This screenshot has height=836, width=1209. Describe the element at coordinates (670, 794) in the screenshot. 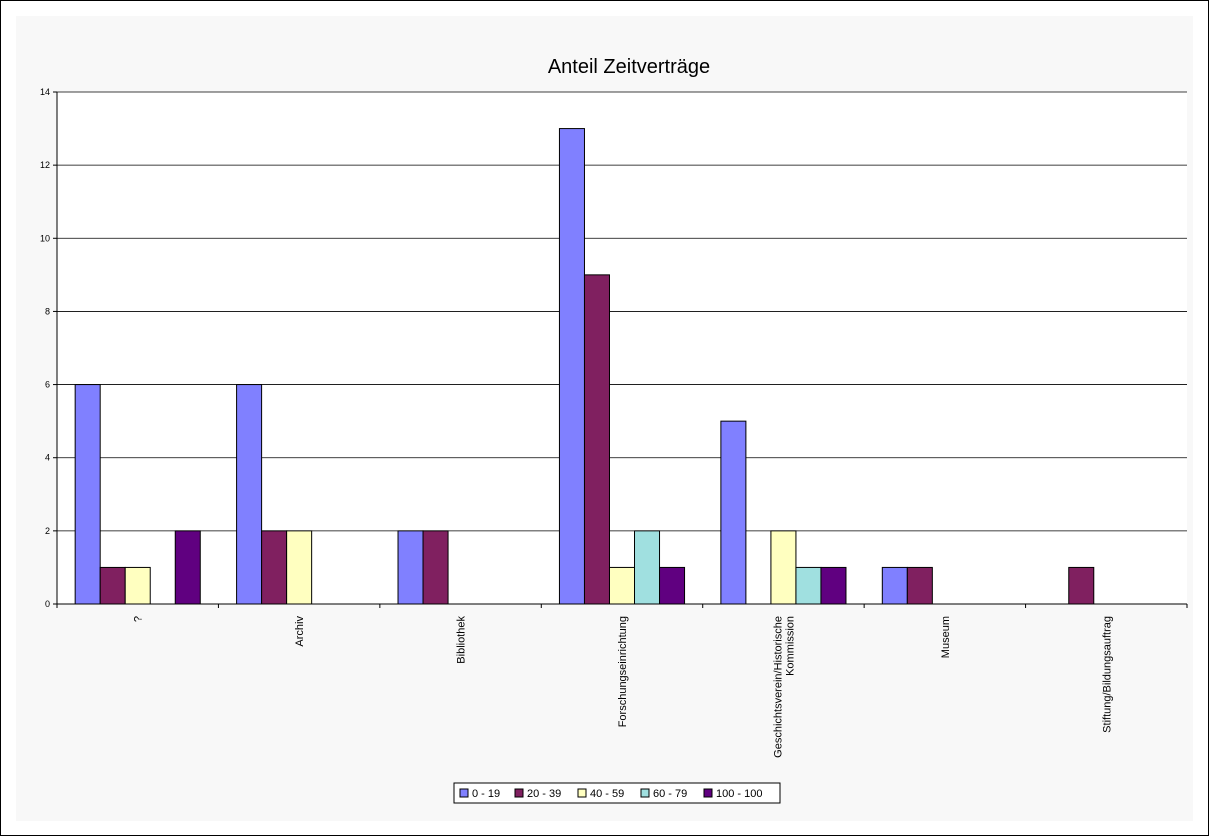

I see `legend-label: 60 - 79` at that location.